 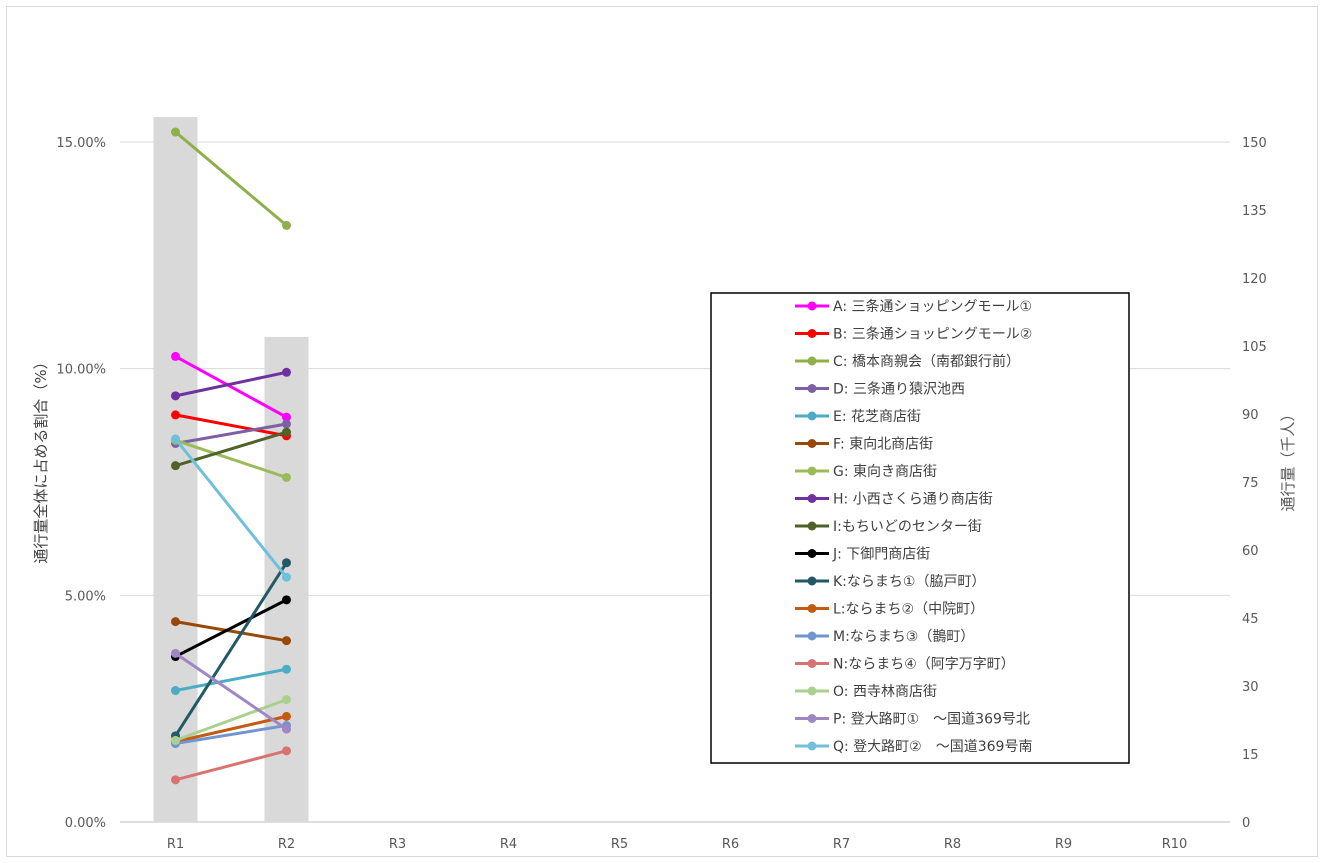 What do you see at coordinates (1254, 143) in the screenshot?
I see `y2-tick-label: 150` at bounding box center [1254, 143].